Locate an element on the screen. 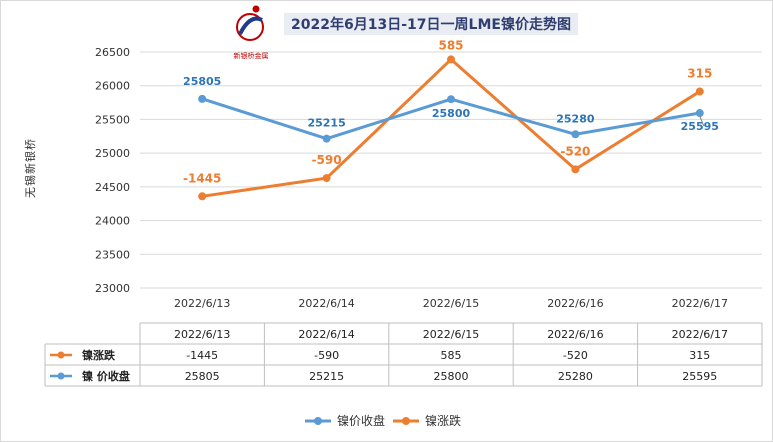 The image size is (773, 442). table-cell-close: 25805 is located at coordinates (202, 376).